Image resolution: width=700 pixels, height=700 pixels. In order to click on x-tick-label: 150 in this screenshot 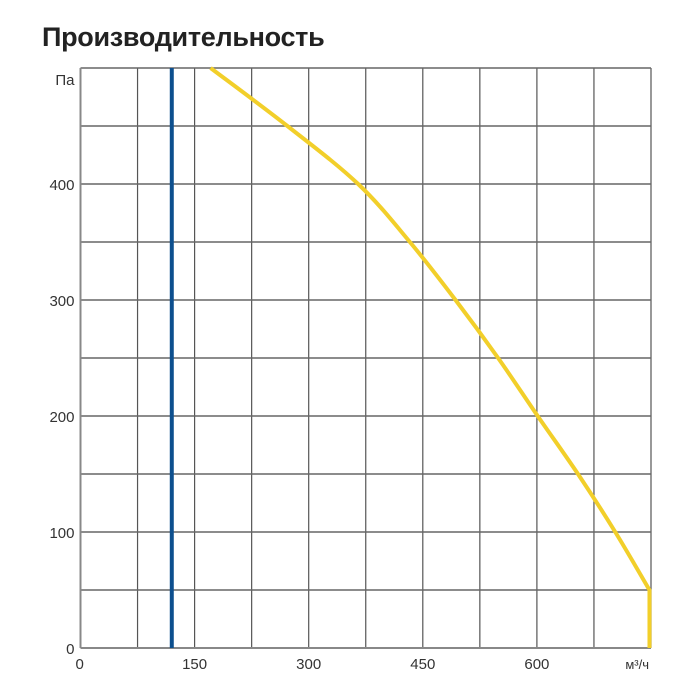, I will do `click(194, 664)`.